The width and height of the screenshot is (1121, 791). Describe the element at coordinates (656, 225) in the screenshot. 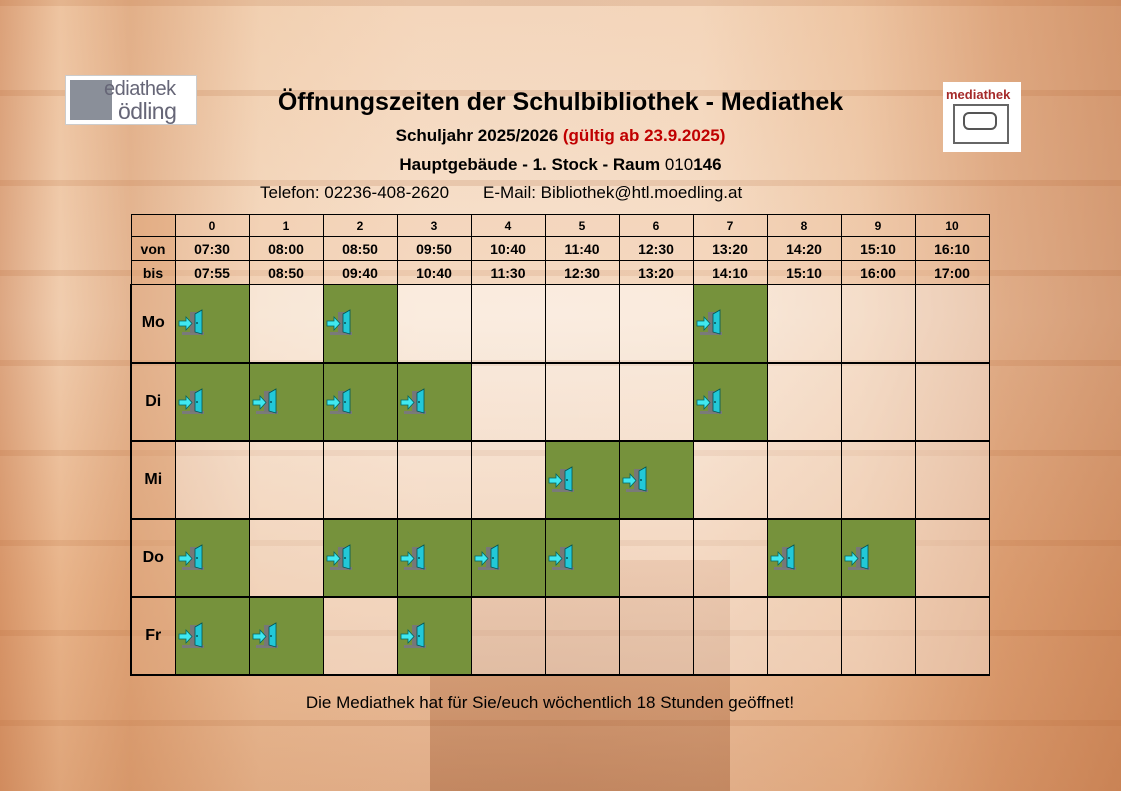

I see `period-header: 6` at that location.